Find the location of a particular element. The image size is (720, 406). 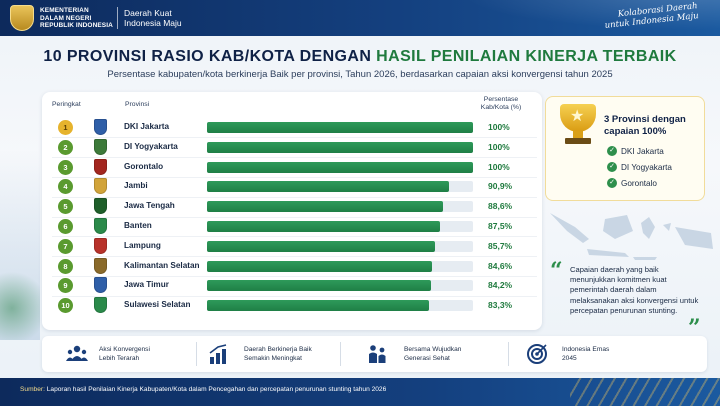

ministry-emblem-icon is located at coordinates (22, 18).